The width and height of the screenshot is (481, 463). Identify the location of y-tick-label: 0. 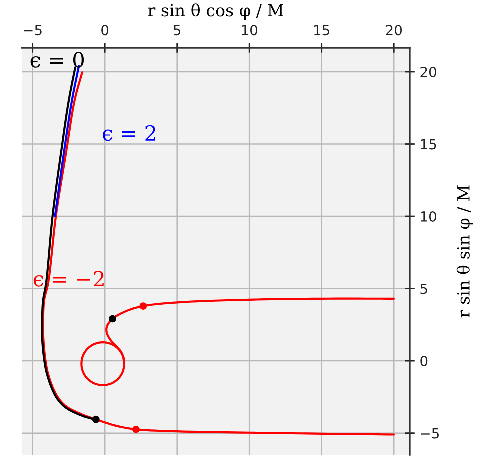
(424, 361).